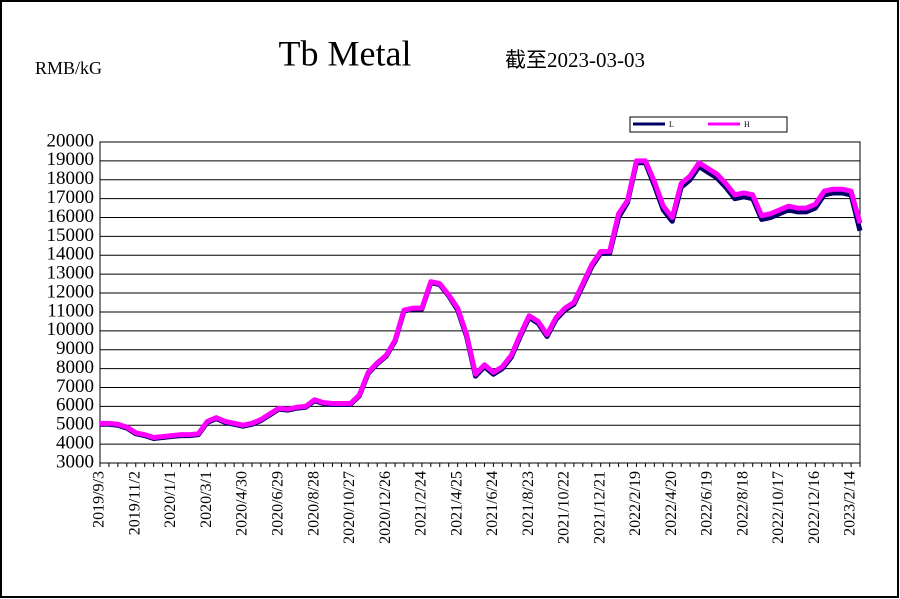 This screenshot has height=599, width=900. Describe the element at coordinates (75, 405) in the screenshot. I see `y-tick-label: 6000` at that location.